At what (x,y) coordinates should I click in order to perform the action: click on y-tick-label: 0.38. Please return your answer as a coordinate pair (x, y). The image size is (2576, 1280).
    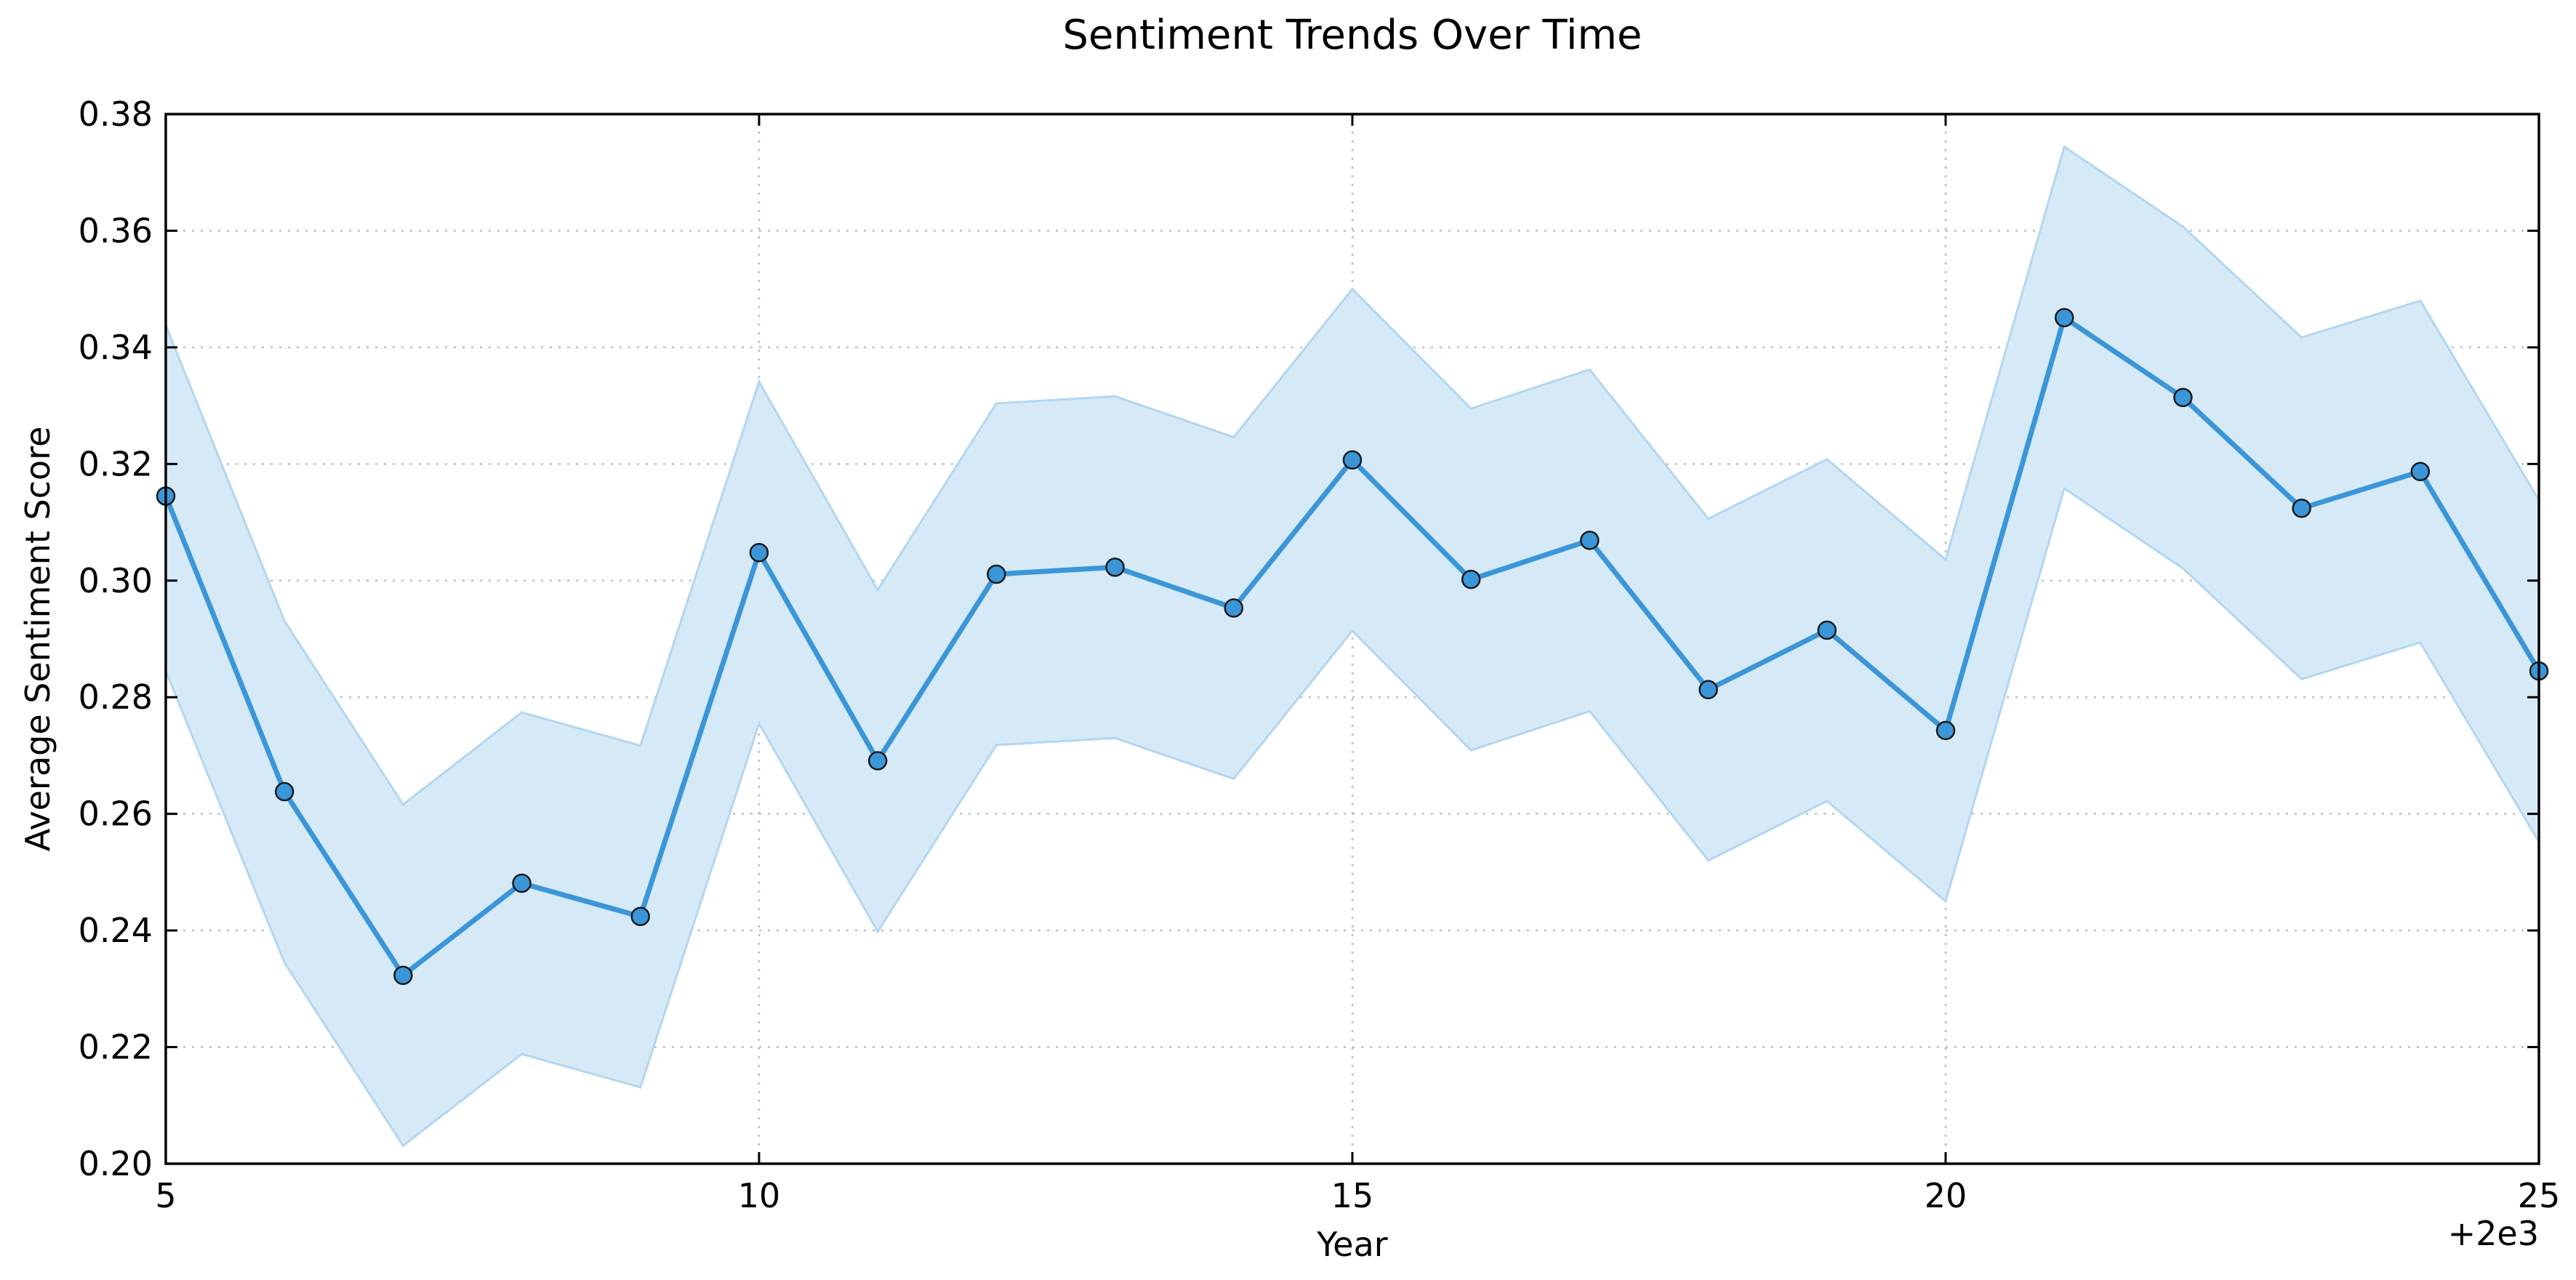
    Looking at the image, I should click on (116, 114).